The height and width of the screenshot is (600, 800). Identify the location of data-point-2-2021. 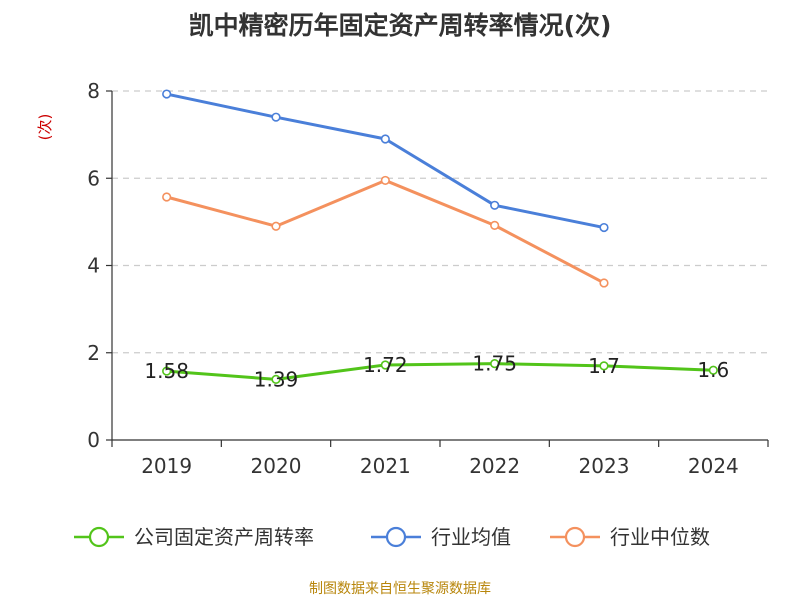
(385, 180).